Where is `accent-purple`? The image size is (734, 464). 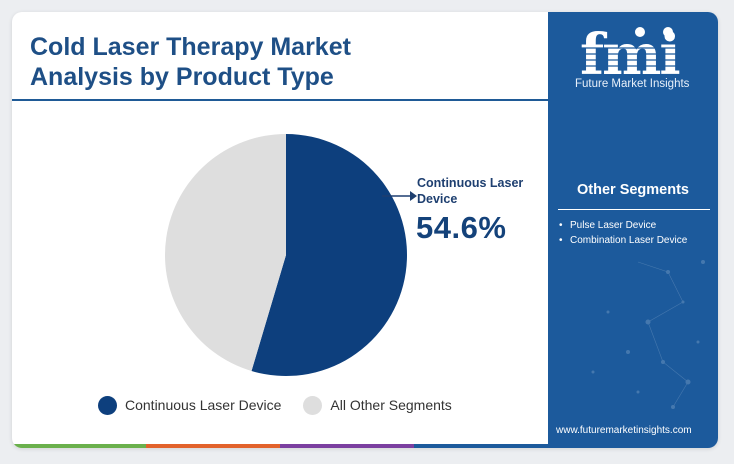 accent-purple is located at coordinates (347, 446).